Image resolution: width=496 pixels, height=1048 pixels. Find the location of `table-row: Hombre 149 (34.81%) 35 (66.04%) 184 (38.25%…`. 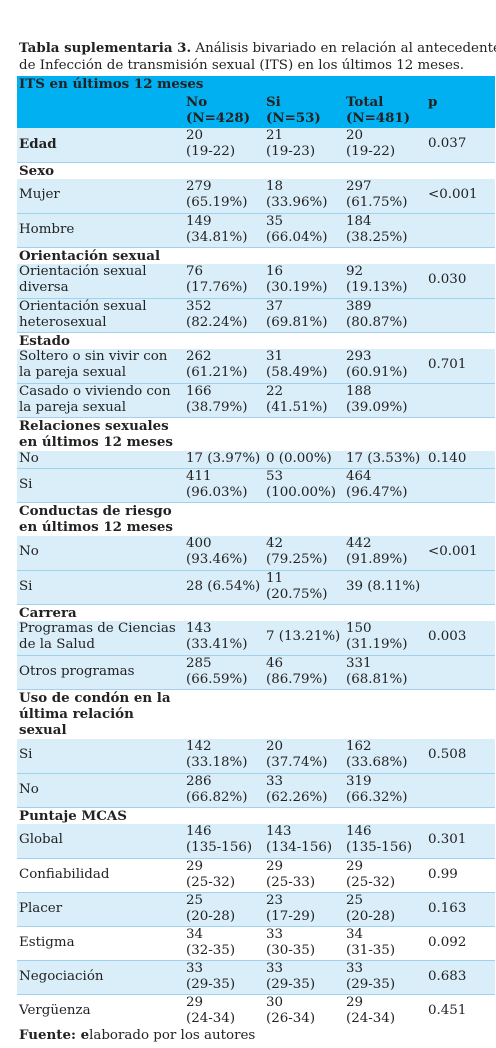

table-row: Hombre 149 (34.81%) 35 (66.04%) 184 (38.25%… is located at coordinates (256, 230).